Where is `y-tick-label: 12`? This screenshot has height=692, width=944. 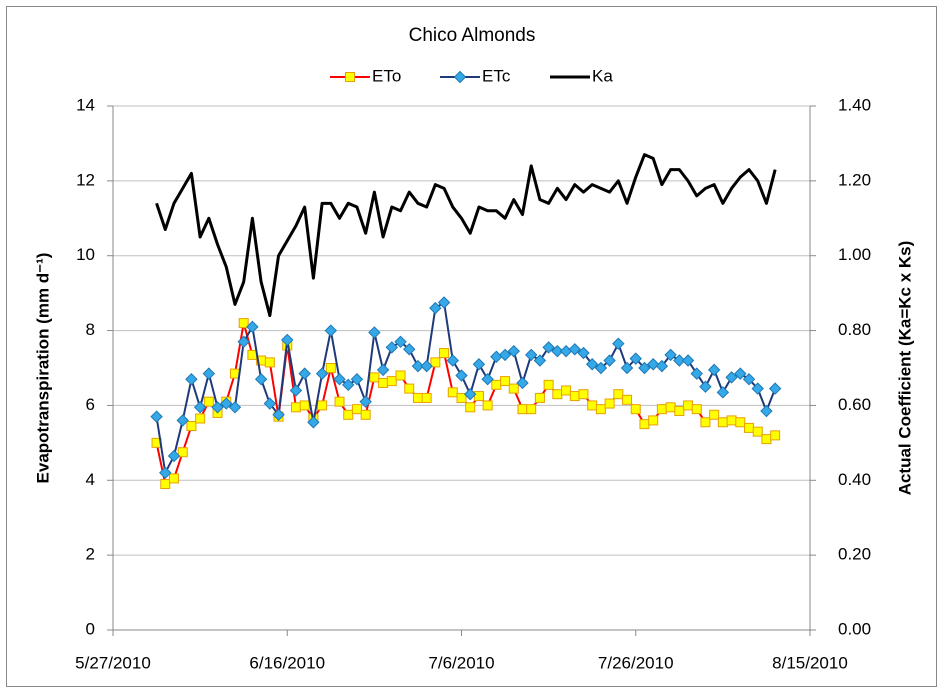
y-tick-label: 12 is located at coordinates (85, 179).